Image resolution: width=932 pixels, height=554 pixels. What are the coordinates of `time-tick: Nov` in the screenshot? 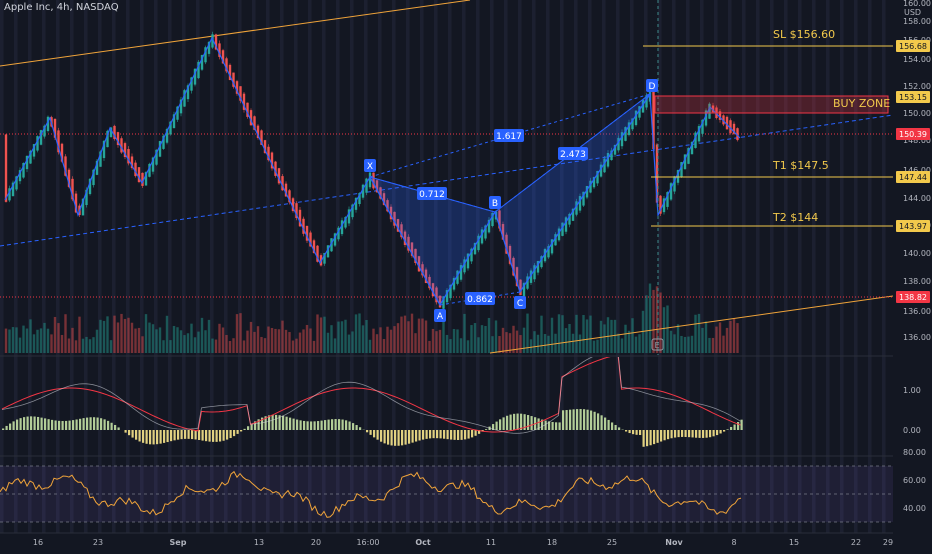 It's located at (674, 542).